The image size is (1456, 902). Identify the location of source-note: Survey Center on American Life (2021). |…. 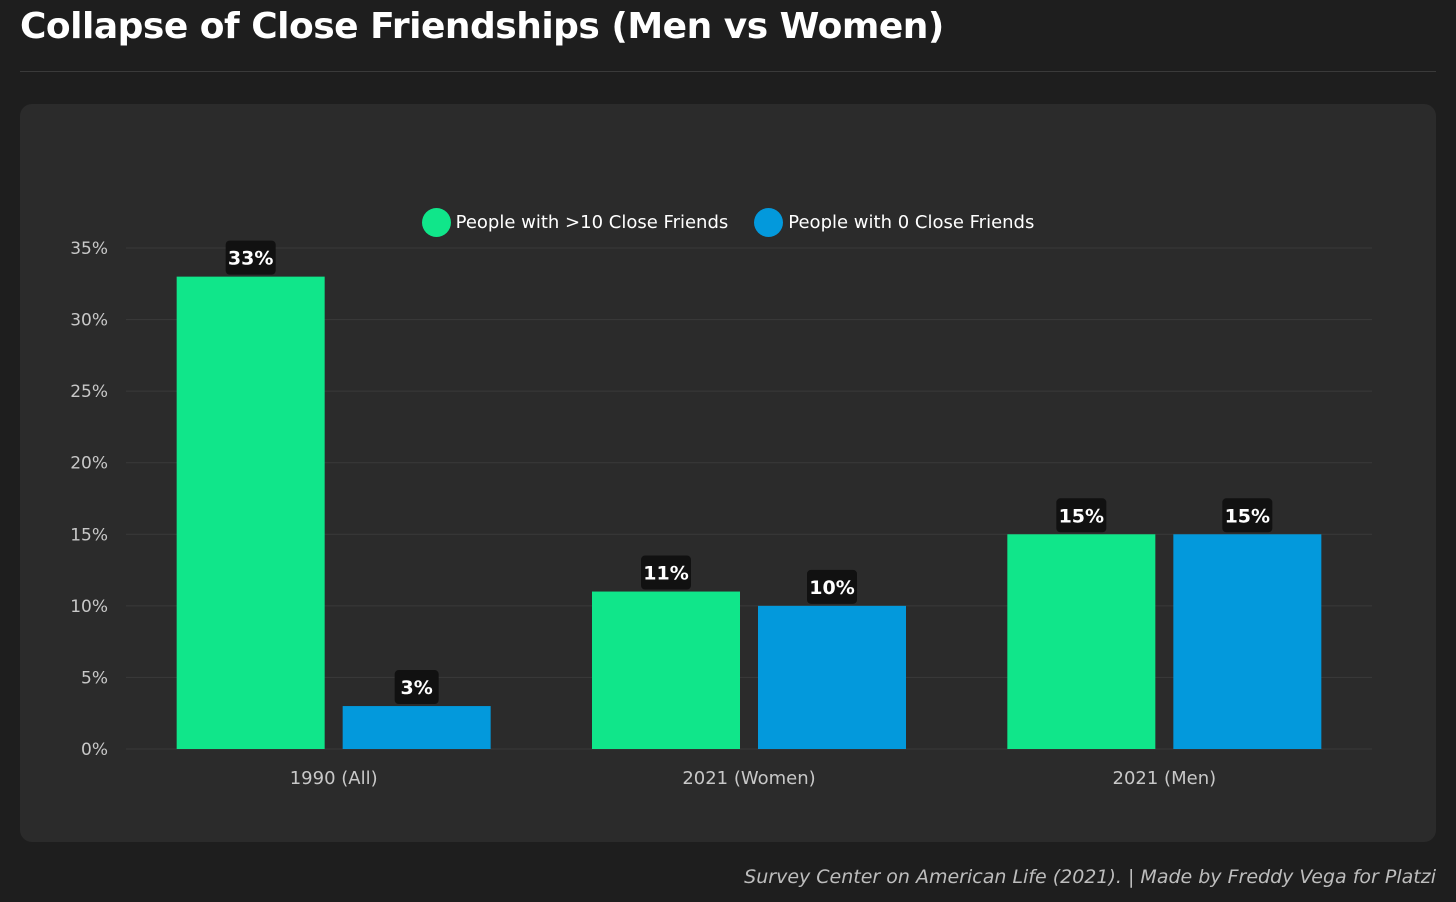
(1090, 877).